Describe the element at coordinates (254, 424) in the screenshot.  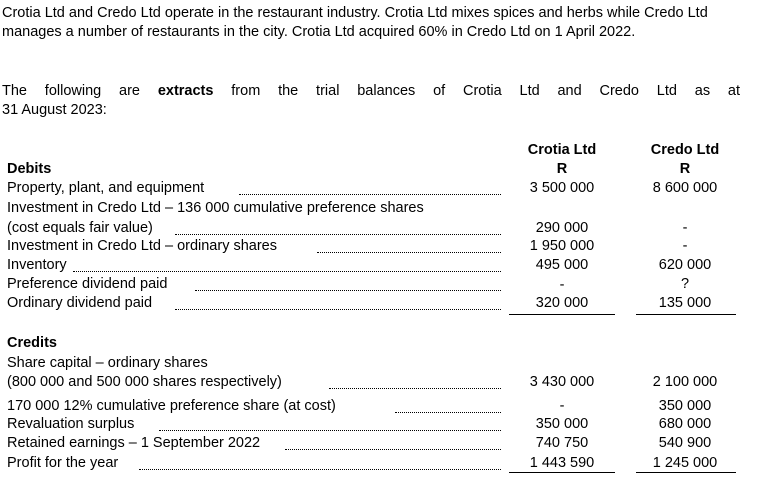
I see `credit-row-revaluation: Revaluation surplus` at that location.